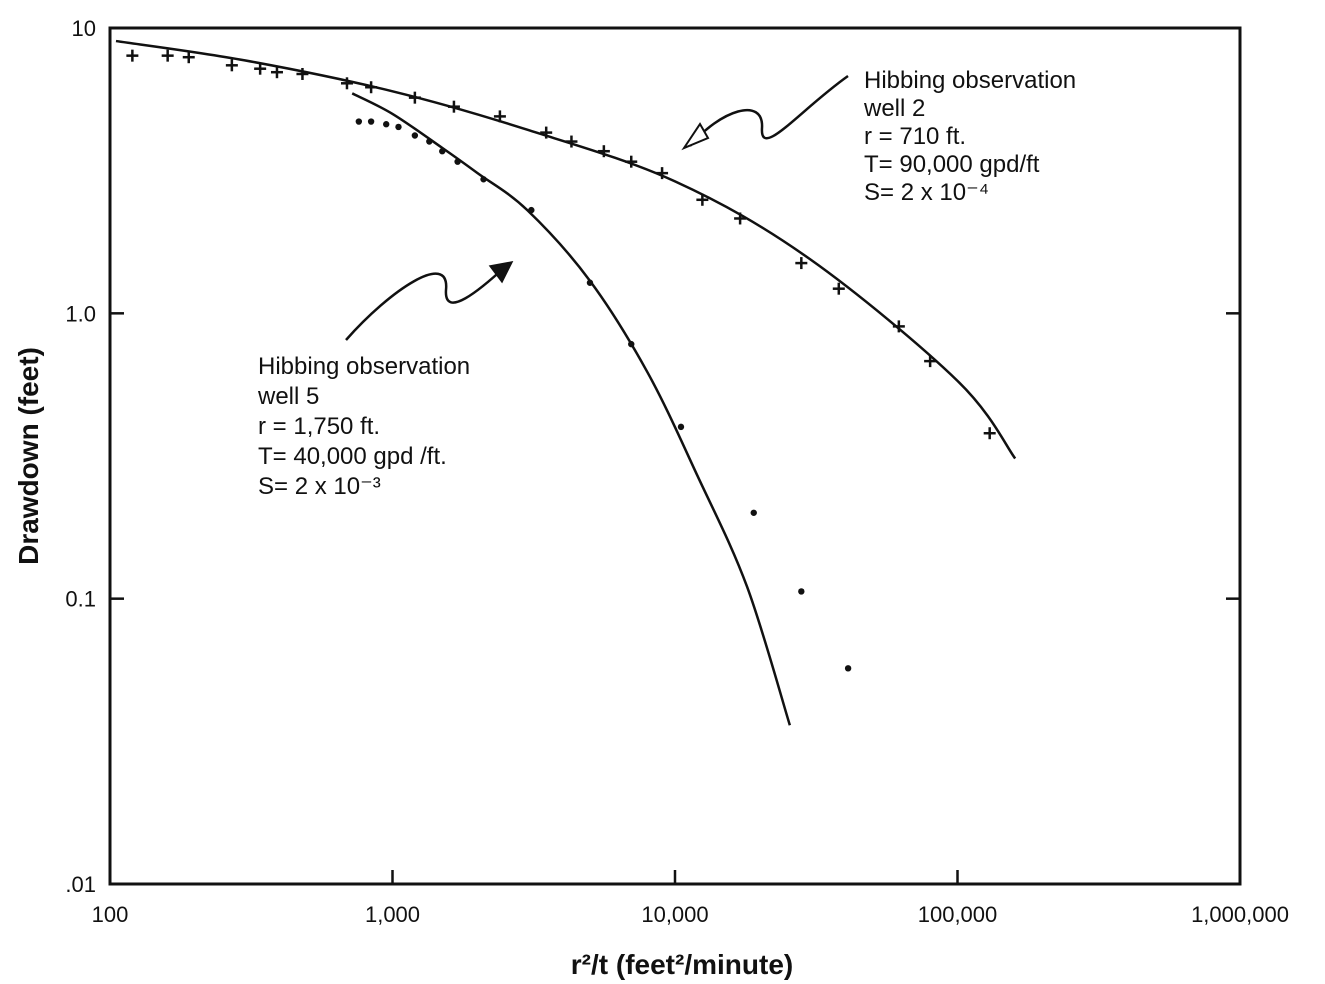 The height and width of the screenshot is (984, 1325). What do you see at coordinates (110, 914) in the screenshot?
I see `x-tick-label: 100` at bounding box center [110, 914].